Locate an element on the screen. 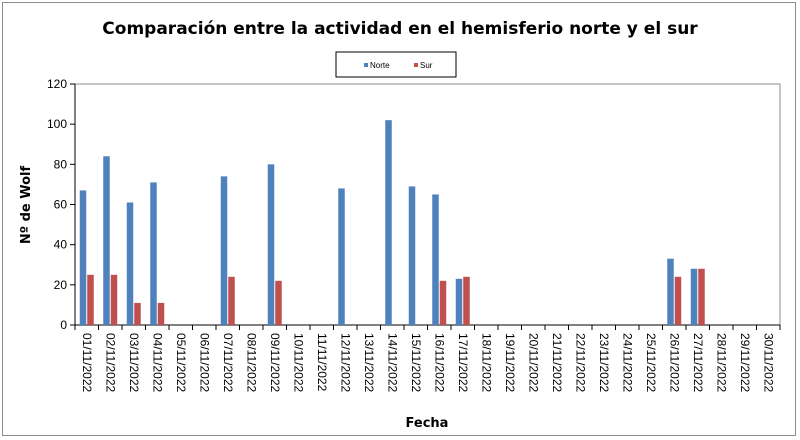 This screenshot has width=800, height=440. x-tick-label: 12/11/2022 is located at coordinates (345, 362).